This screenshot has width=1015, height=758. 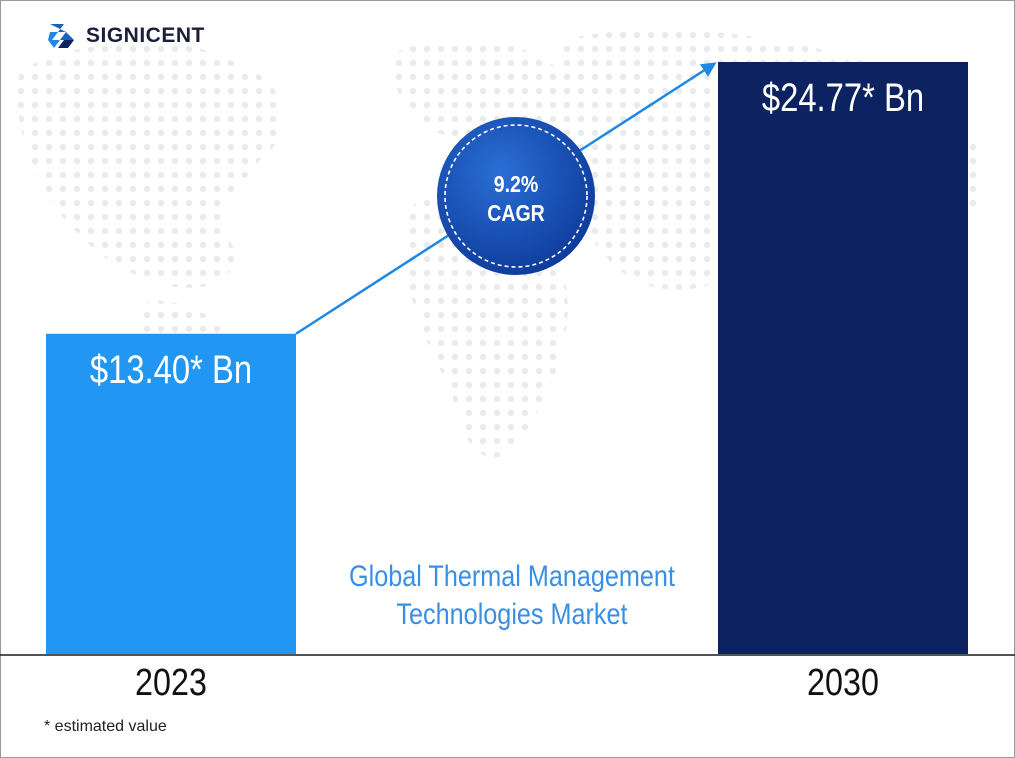 What do you see at coordinates (171, 493) in the screenshot?
I see `bar-2023` at bounding box center [171, 493].